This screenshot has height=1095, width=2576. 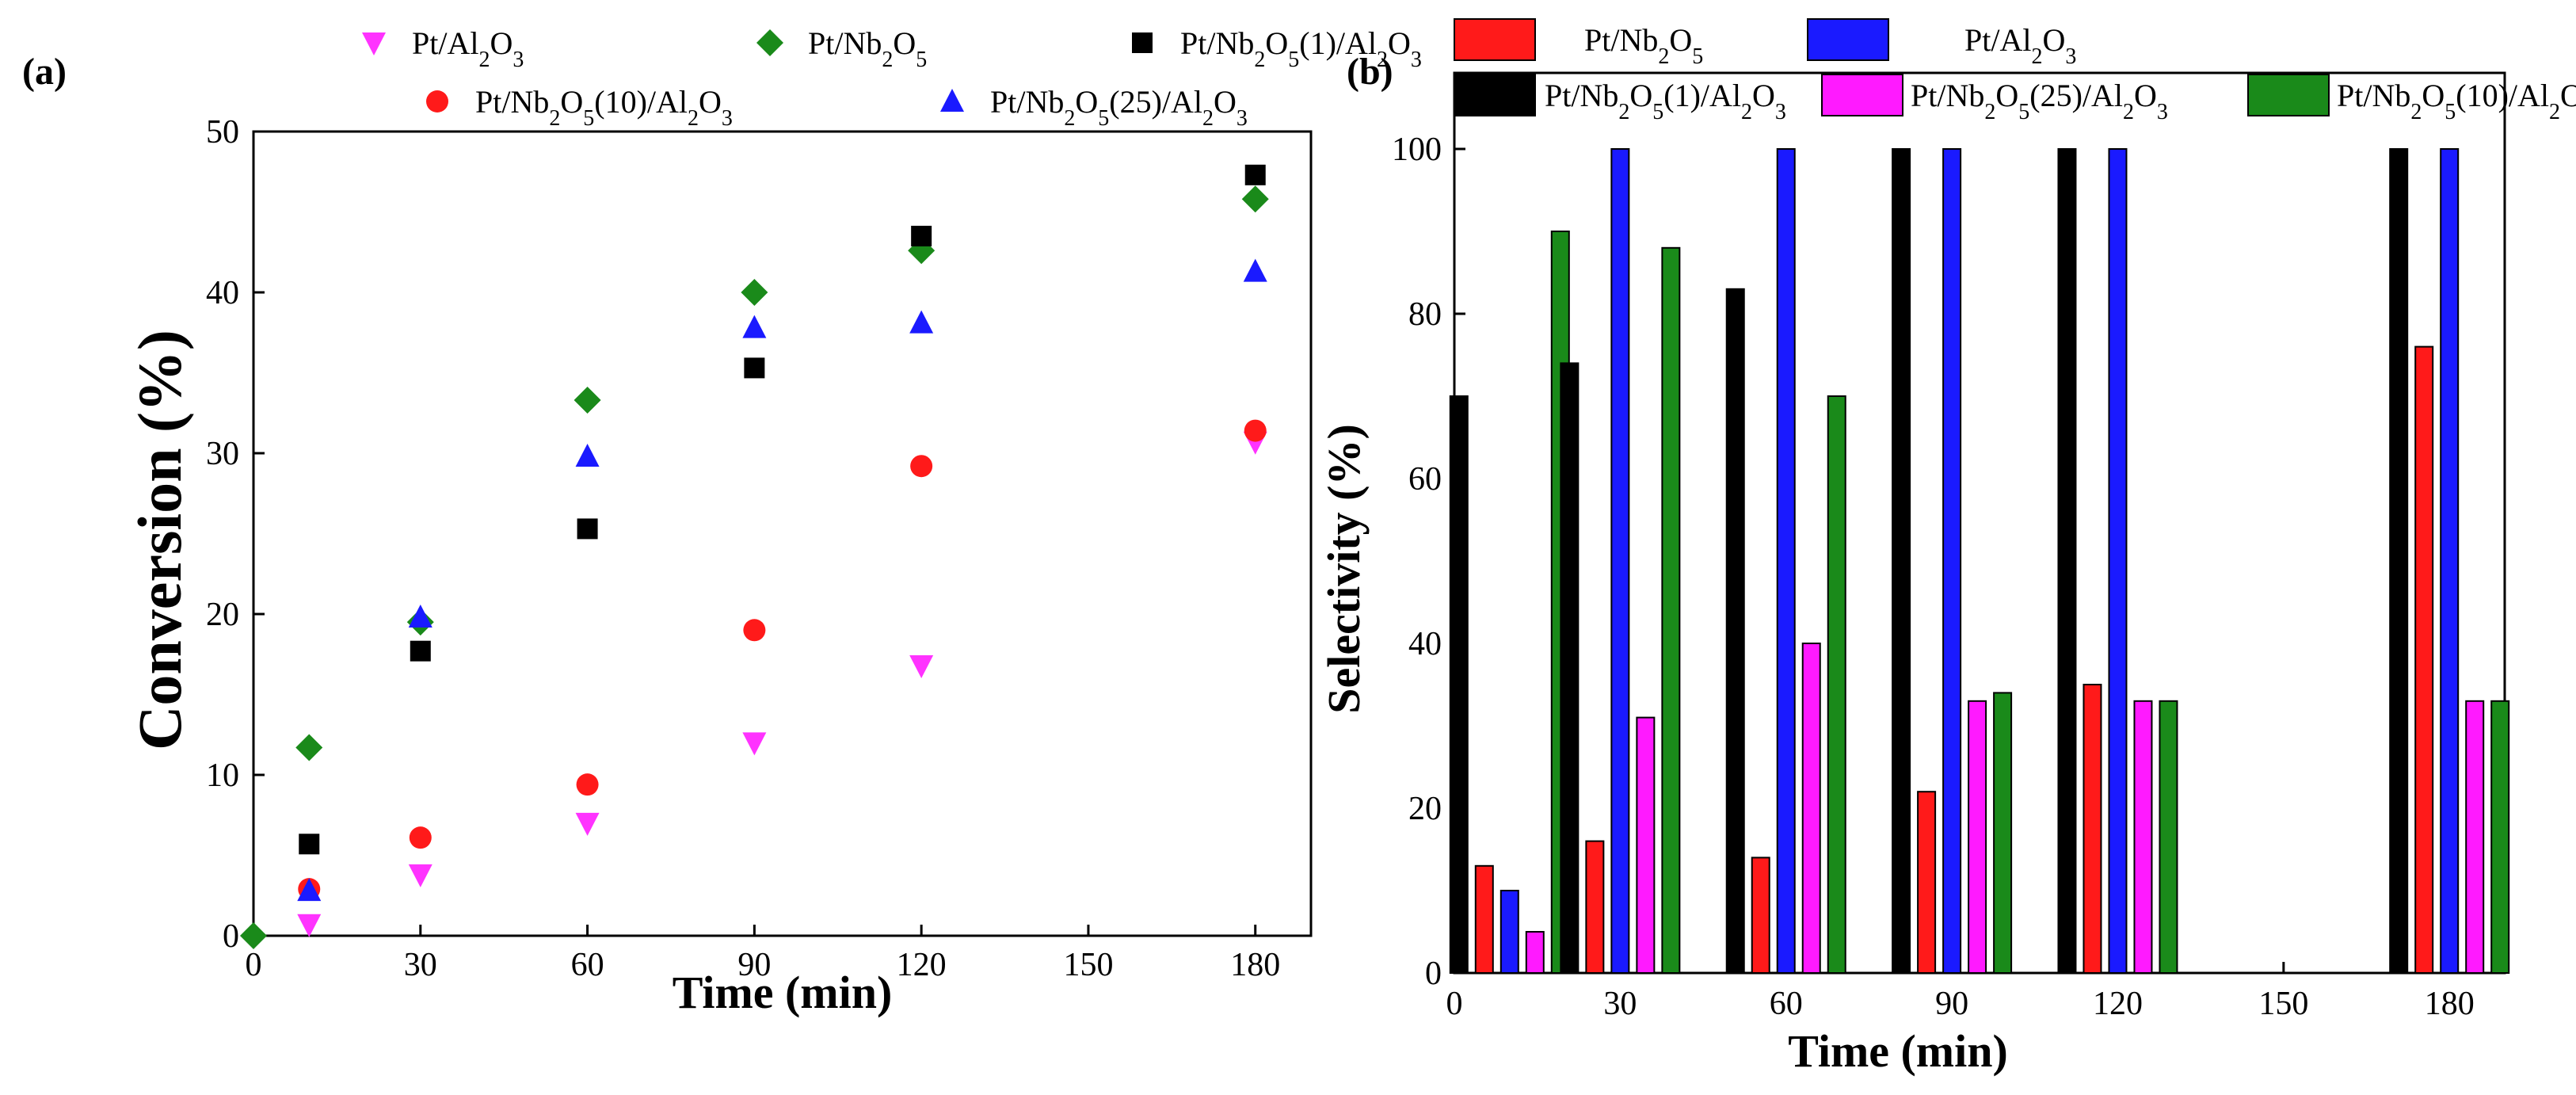 I want to click on y-tick-label: 100, so click(x=1417, y=150).